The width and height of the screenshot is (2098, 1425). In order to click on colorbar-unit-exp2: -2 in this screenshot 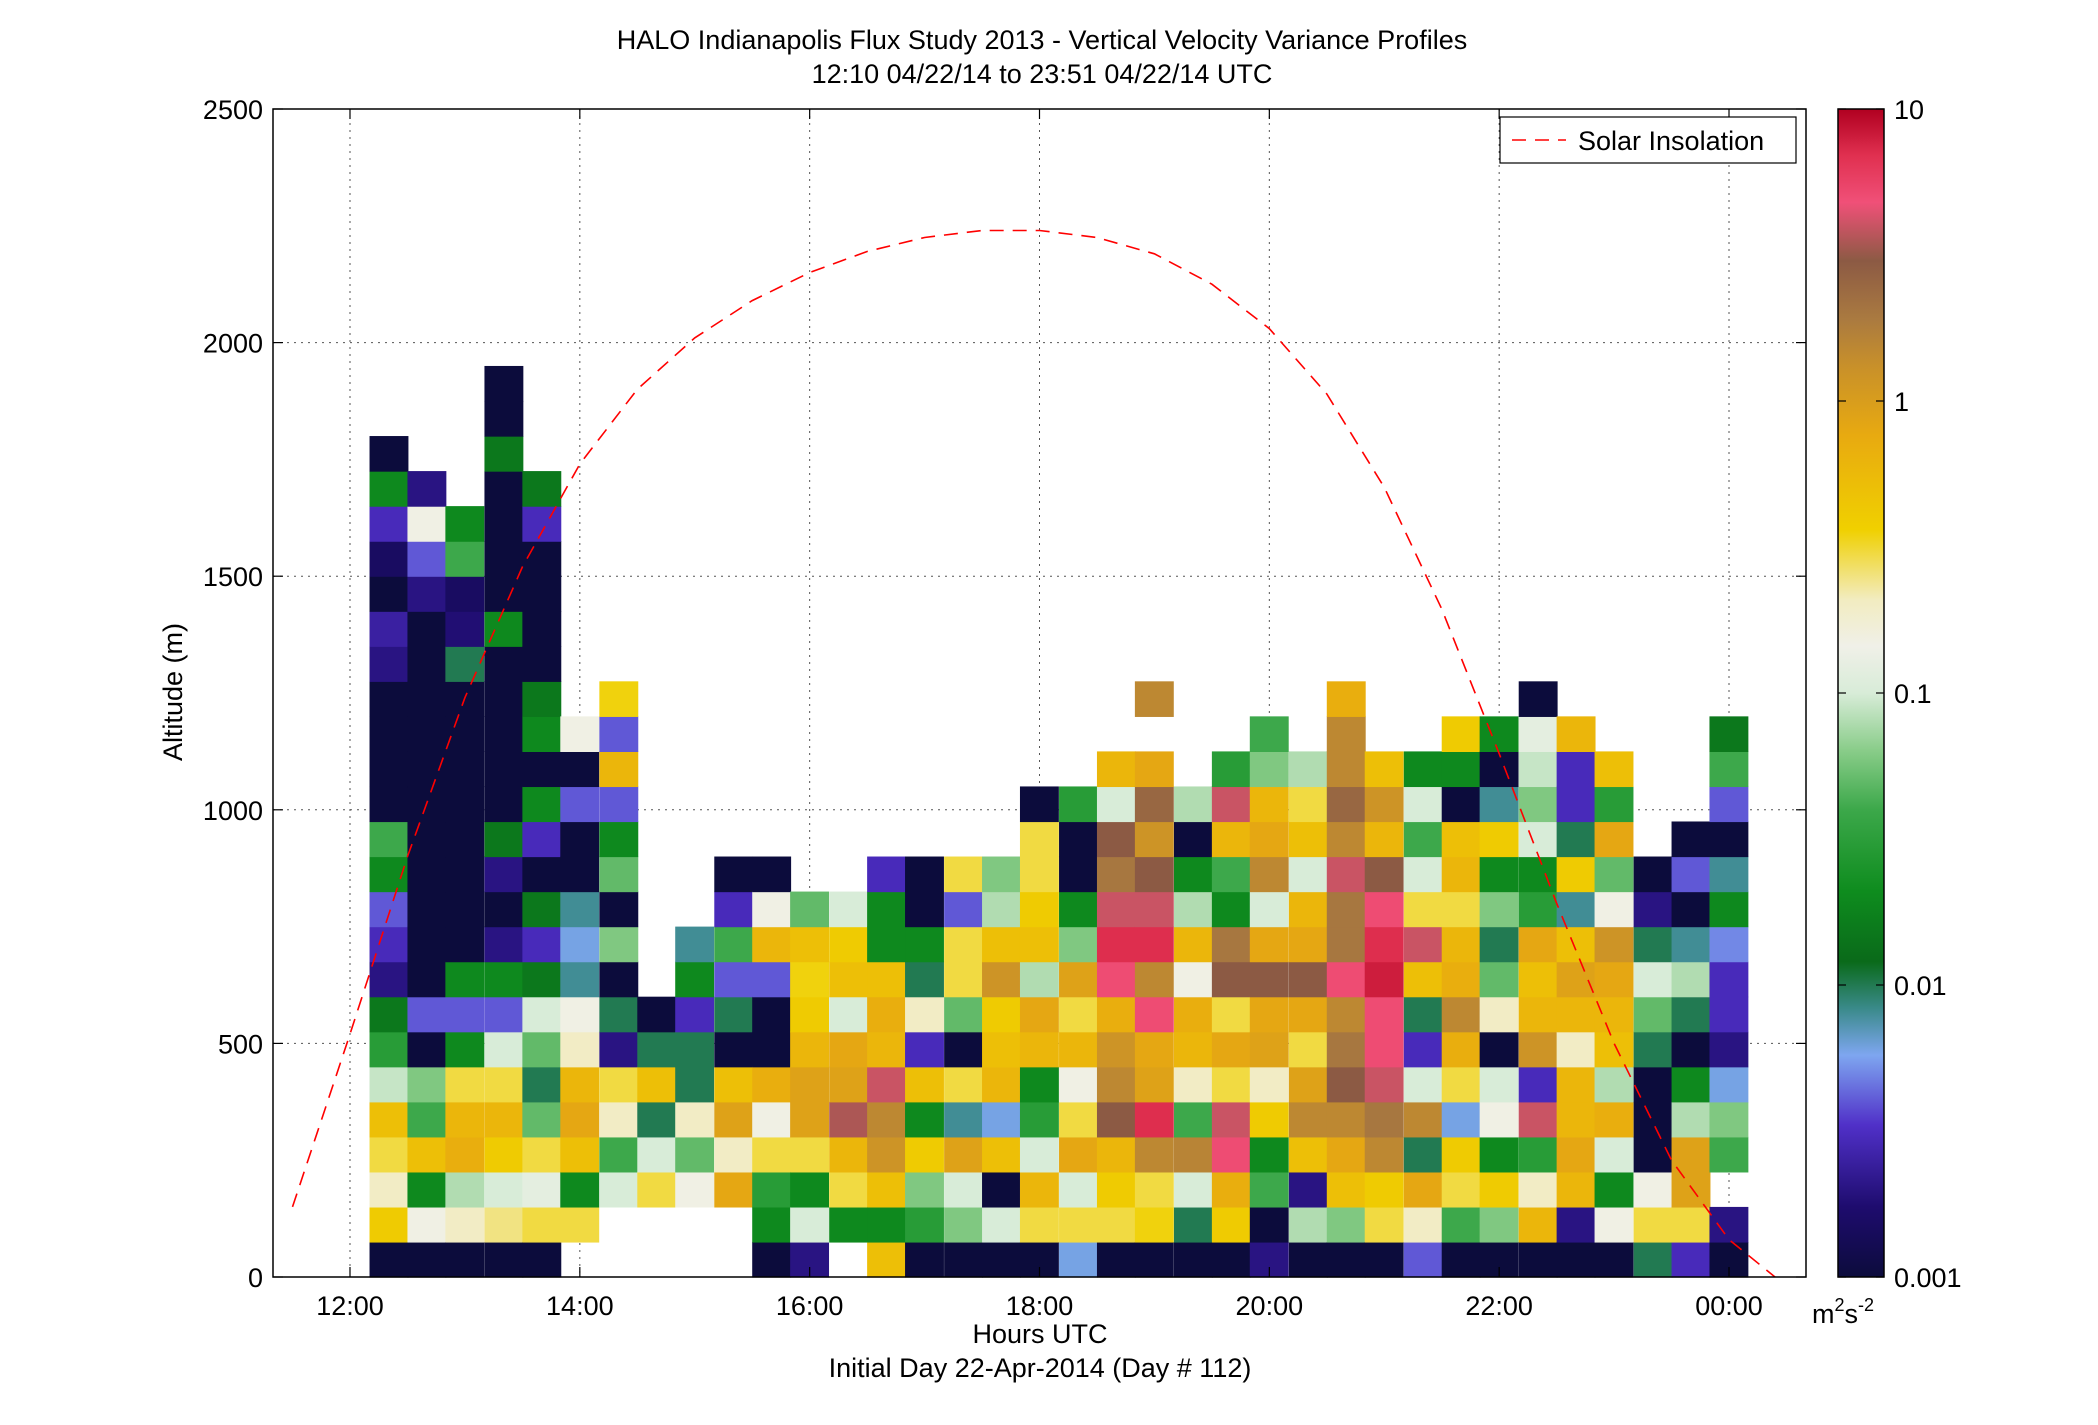, I will do `click(1866, 1305)`.